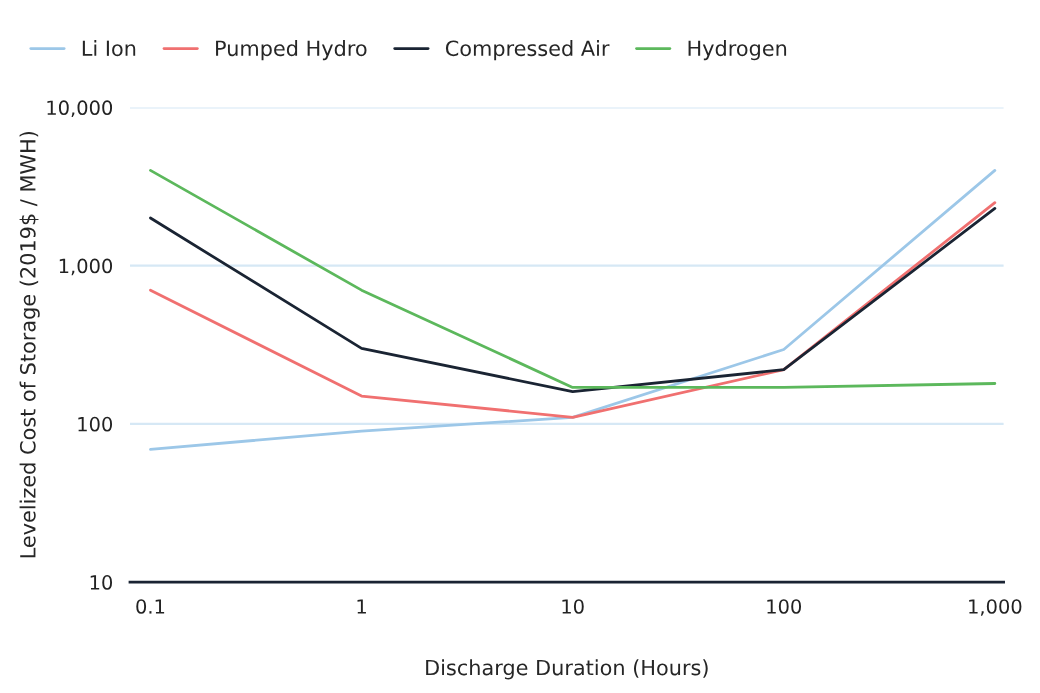  Describe the element at coordinates (291, 50) in the screenshot. I see `legend-label: Pumped Hydro` at that location.